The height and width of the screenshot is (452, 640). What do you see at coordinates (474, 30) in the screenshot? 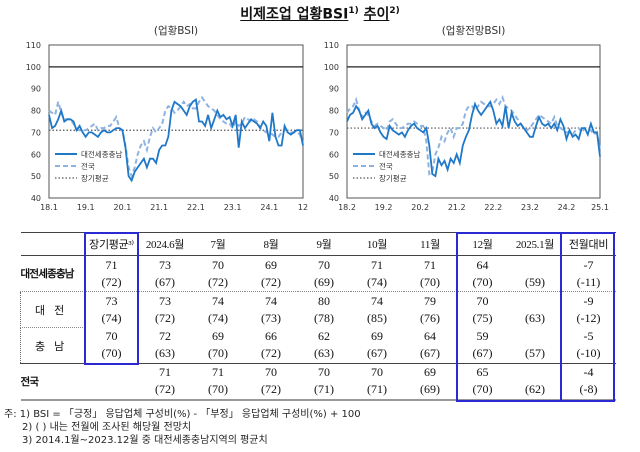
I see `chart-title: (업황전망BSI)` at bounding box center [474, 30].